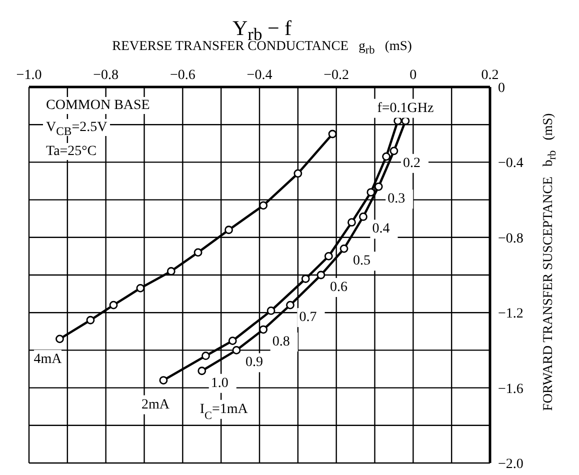  What do you see at coordinates (411, 163) in the screenshot?
I see `annotation: 0.2` at bounding box center [411, 163].